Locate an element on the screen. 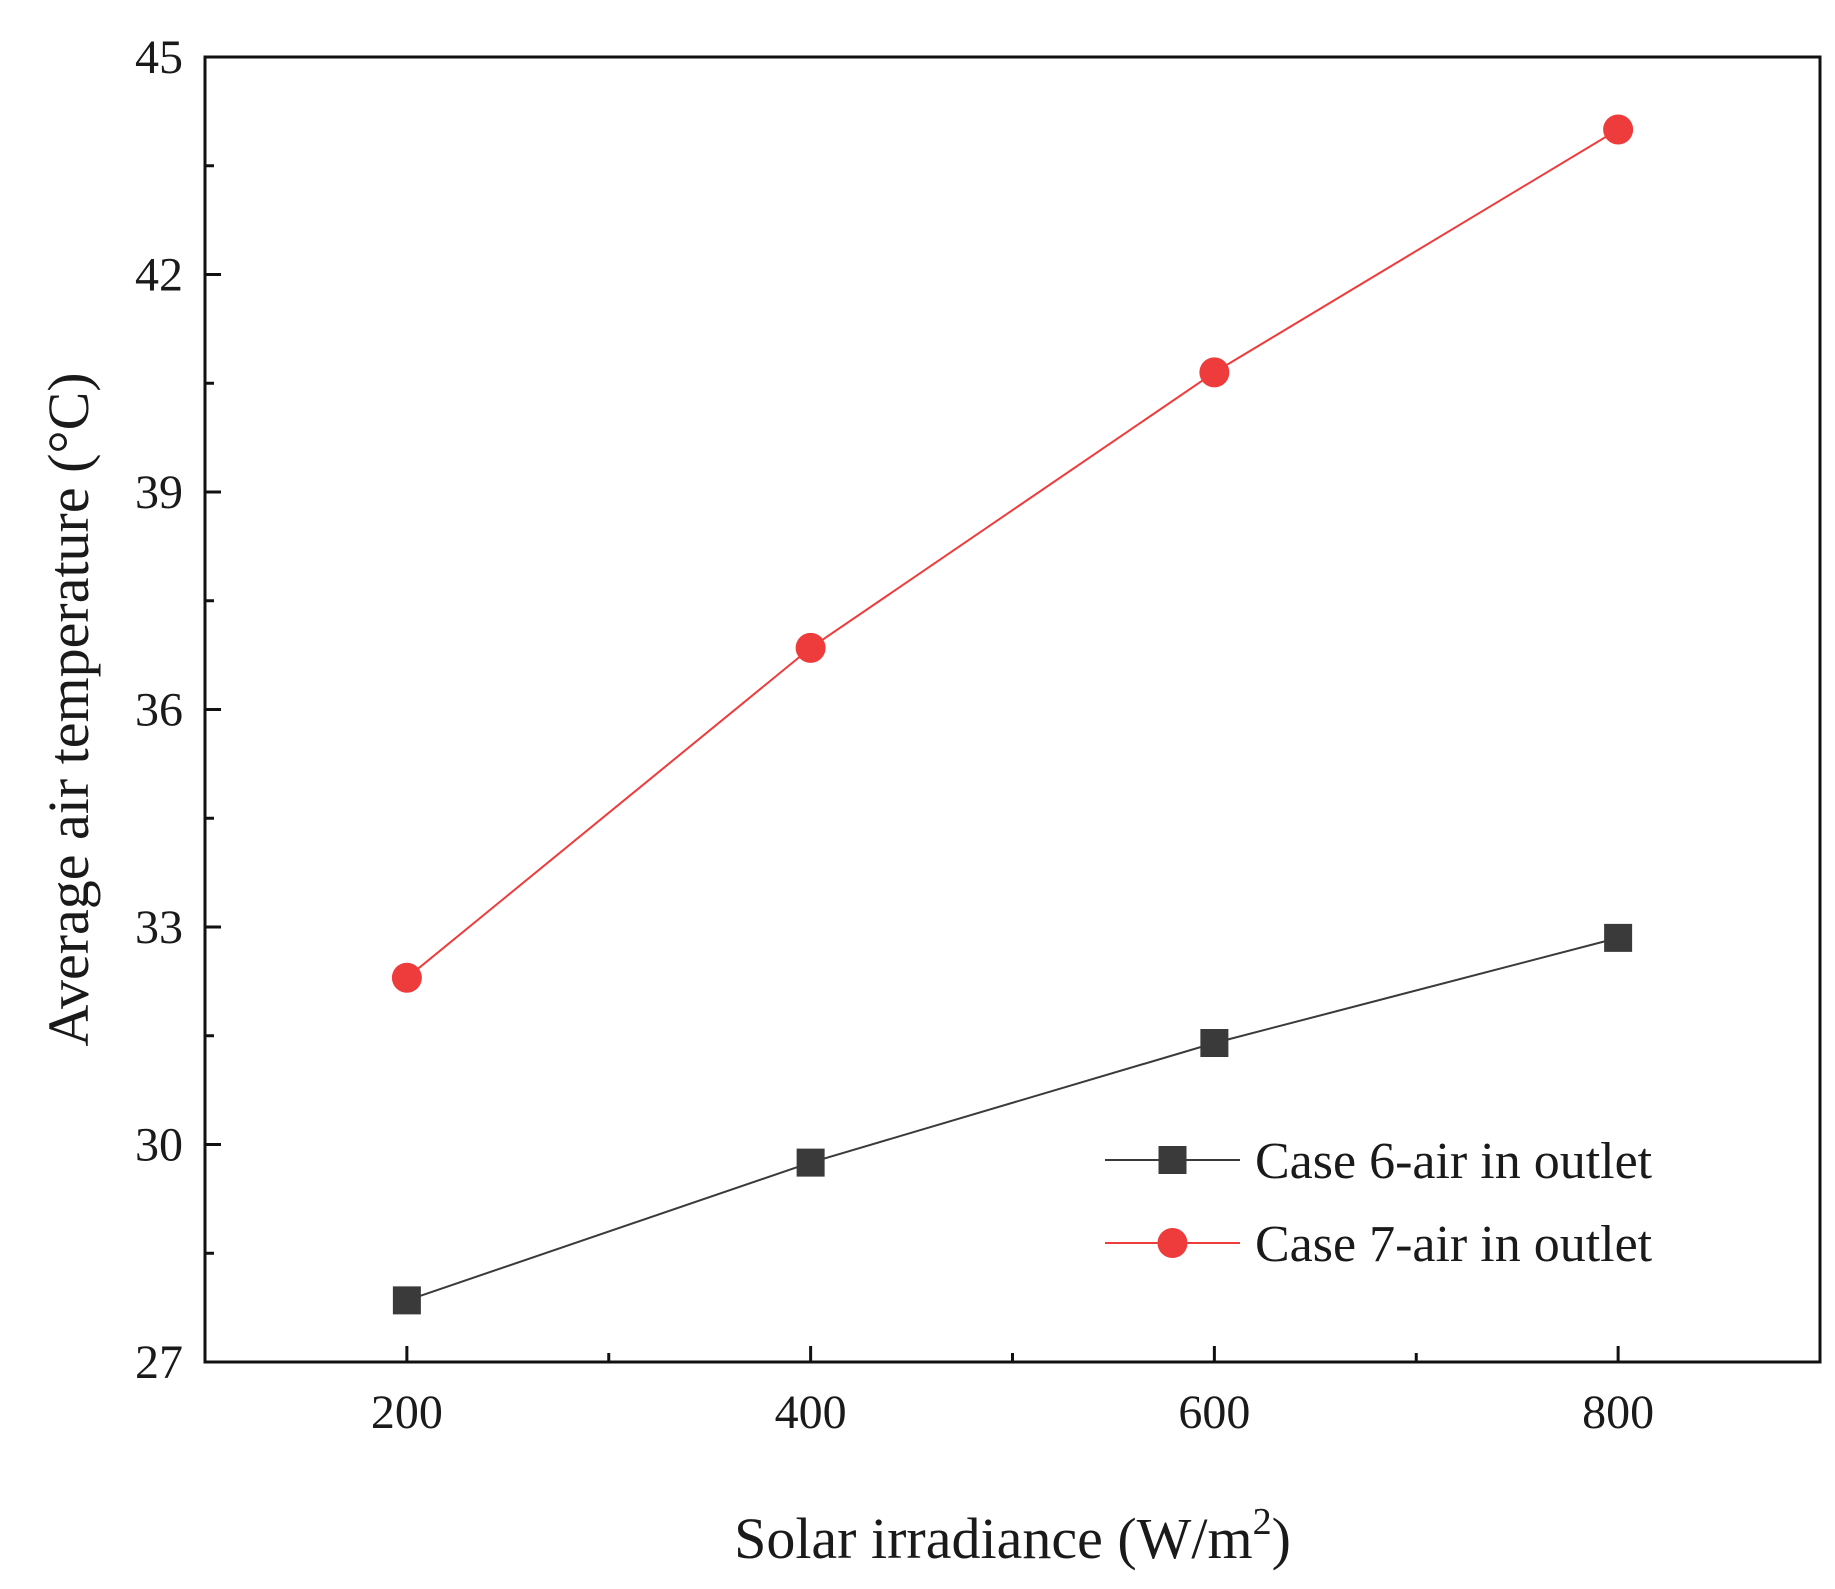  y-tick-label: 30 is located at coordinates (159, 1145).